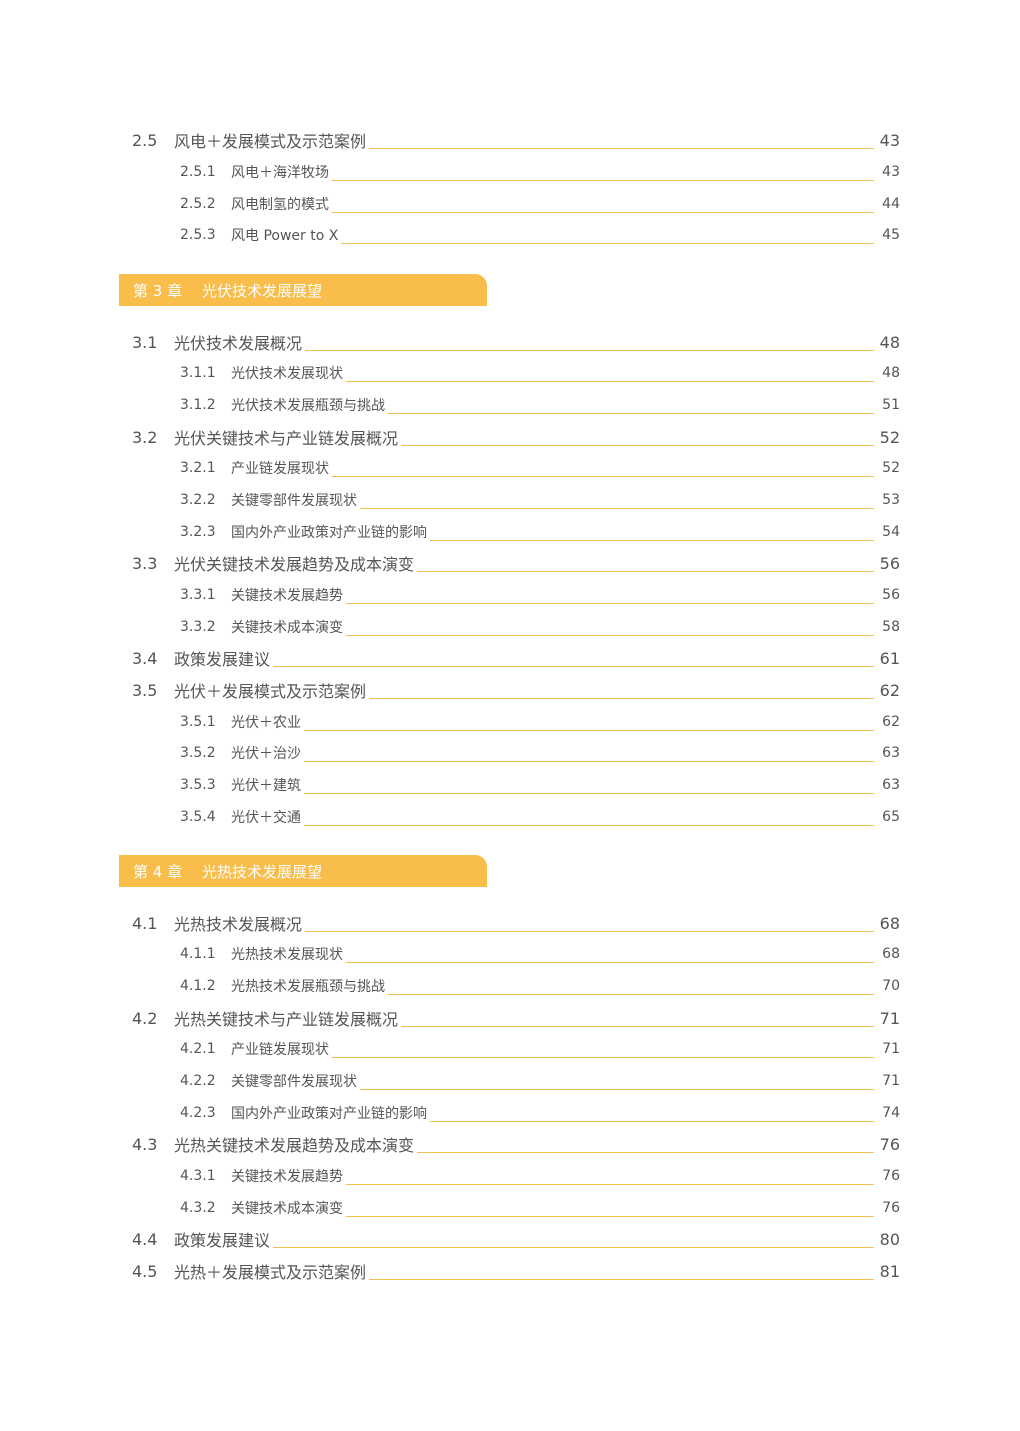  What do you see at coordinates (540, 1081) in the screenshot?
I see `toc-subsection-entry: 4.2.2 关键零部件发展现状 71` at bounding box center [540, 1081].